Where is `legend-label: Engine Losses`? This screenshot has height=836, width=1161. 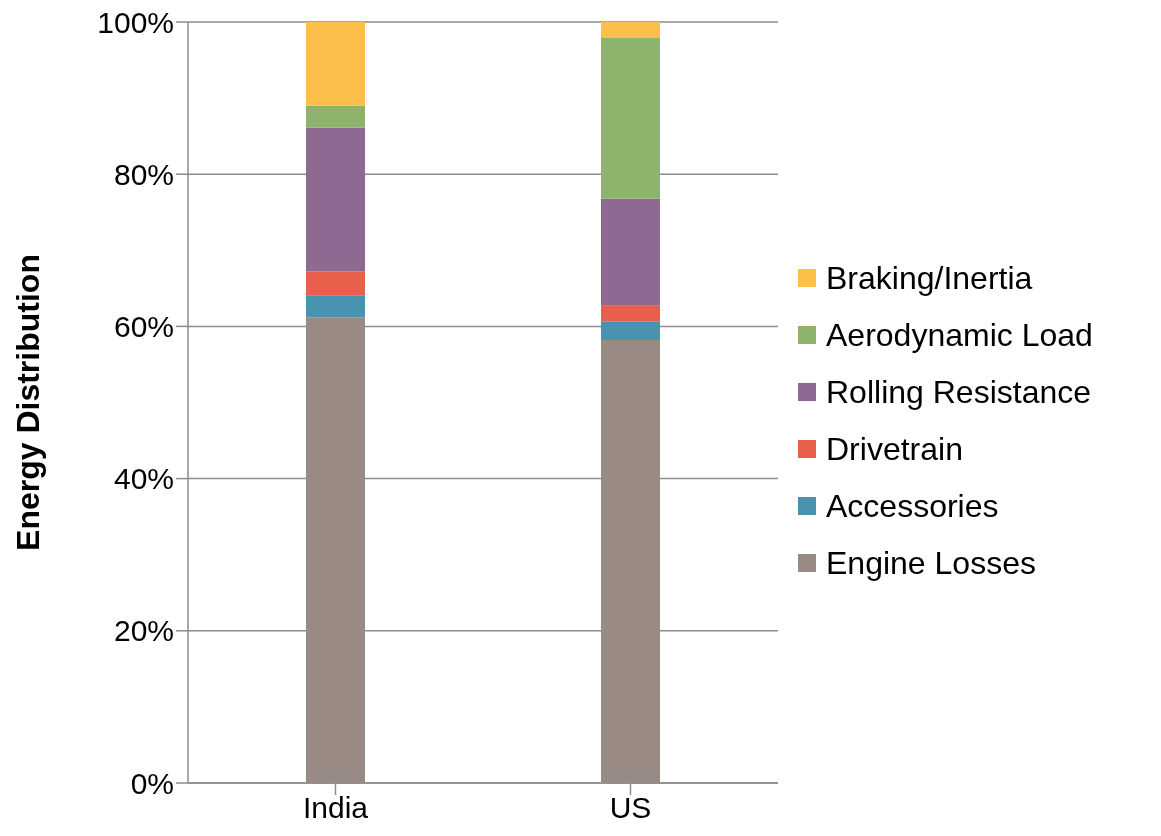
legend-label: Engine Losses is located at coordinates (931, 563).